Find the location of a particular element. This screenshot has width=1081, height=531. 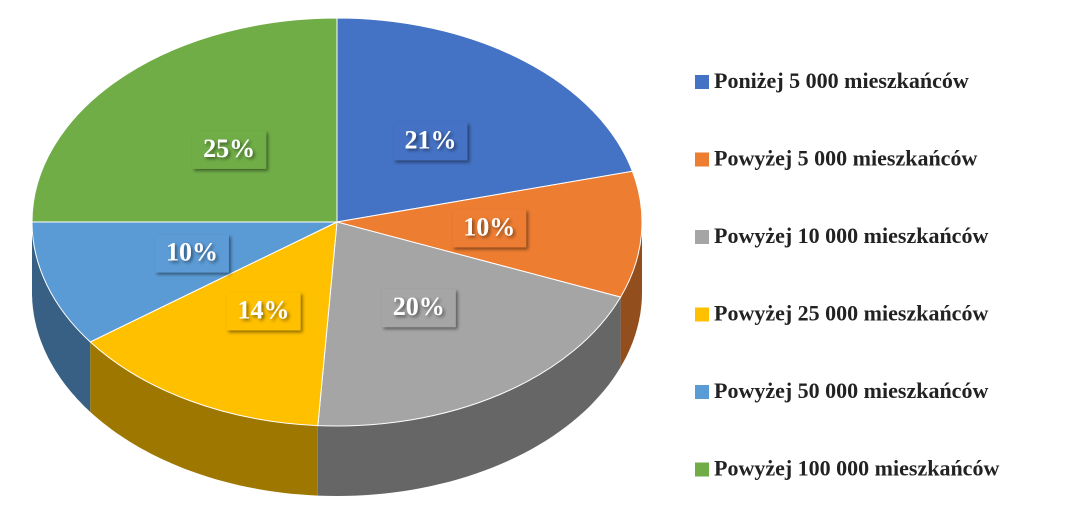

legend-label: Powyżej 25 000 mieszkańców is located at coordinates (851, 313).